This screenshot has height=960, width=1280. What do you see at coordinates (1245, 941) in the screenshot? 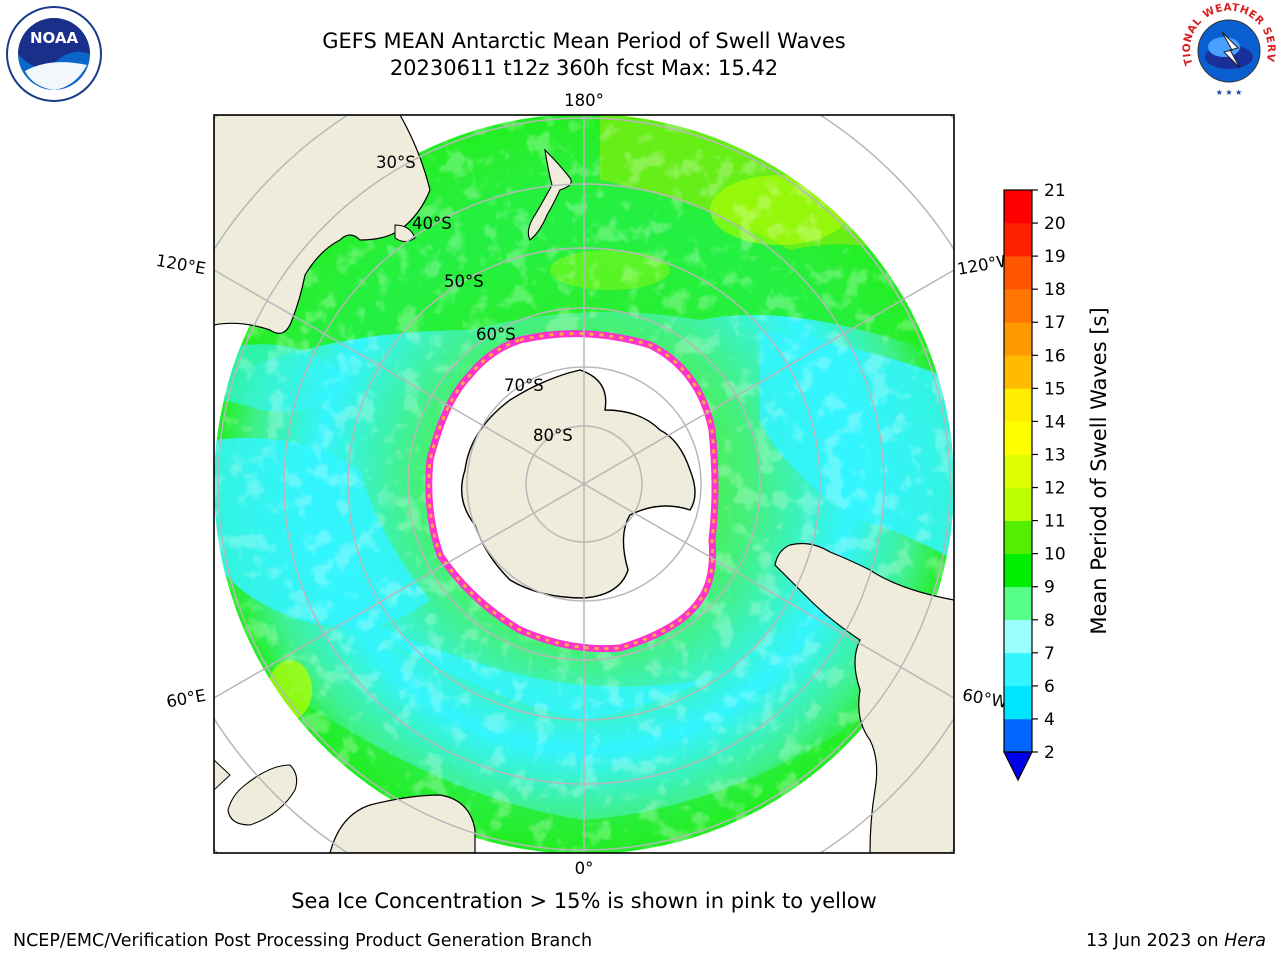
I see `footer-host: Hera` at bounding box center [1245, 941].